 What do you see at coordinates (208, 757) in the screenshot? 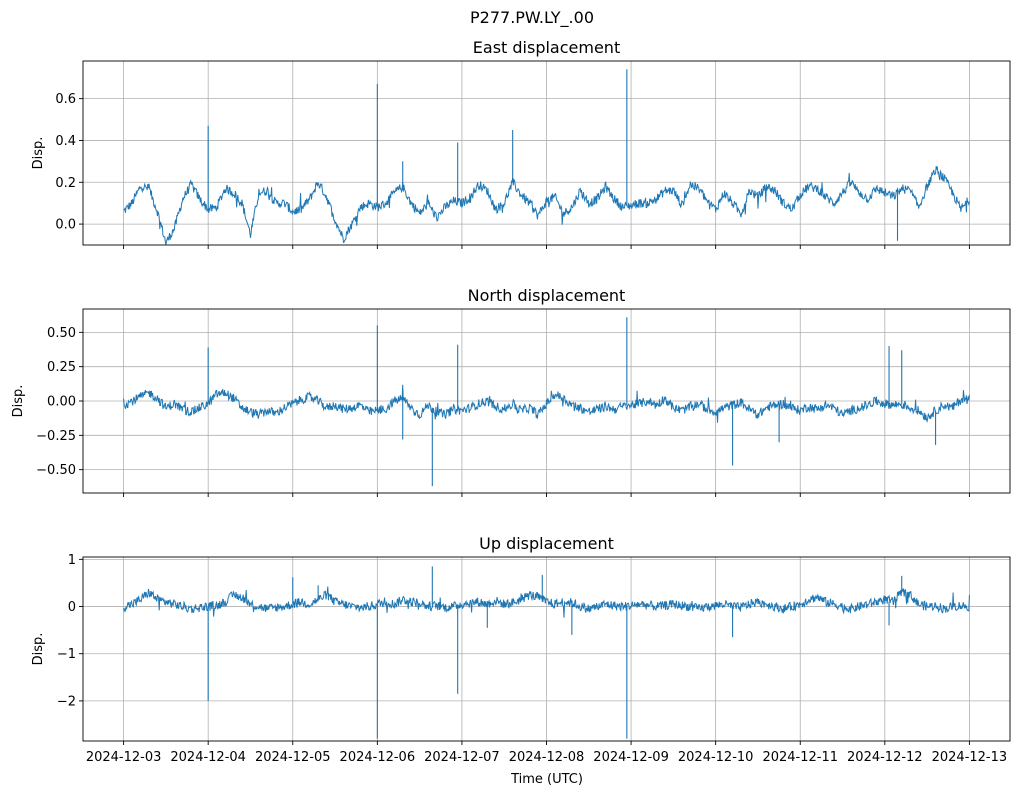
I see `x-tick-label: 2024-12-04` at bounding box center [208, 757].